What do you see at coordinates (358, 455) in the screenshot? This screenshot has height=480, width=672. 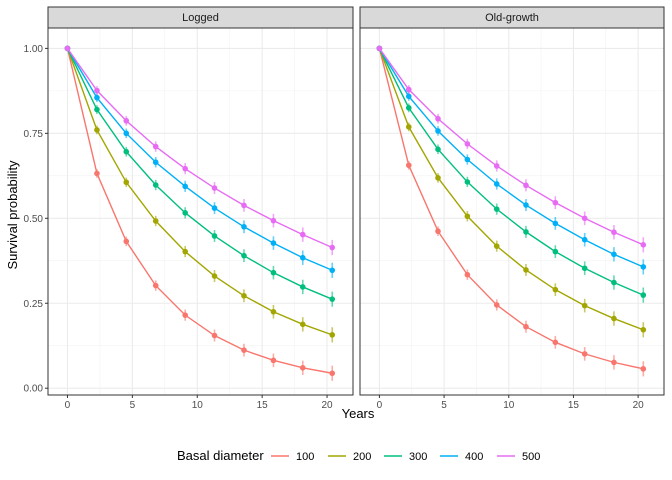 I see `legend: Basal diameter 100 200 300 400 500` at bounding box center [358, 455].